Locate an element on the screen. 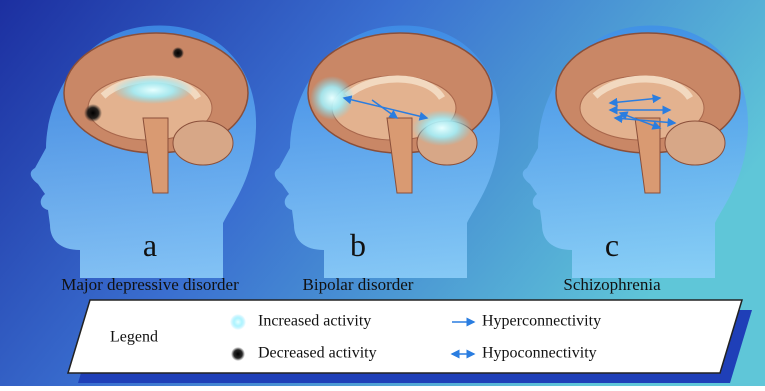 Image resolution: width=765 pixels, height=391 pixels. legend-item: Increased activity is located at coordinates (314, 321).